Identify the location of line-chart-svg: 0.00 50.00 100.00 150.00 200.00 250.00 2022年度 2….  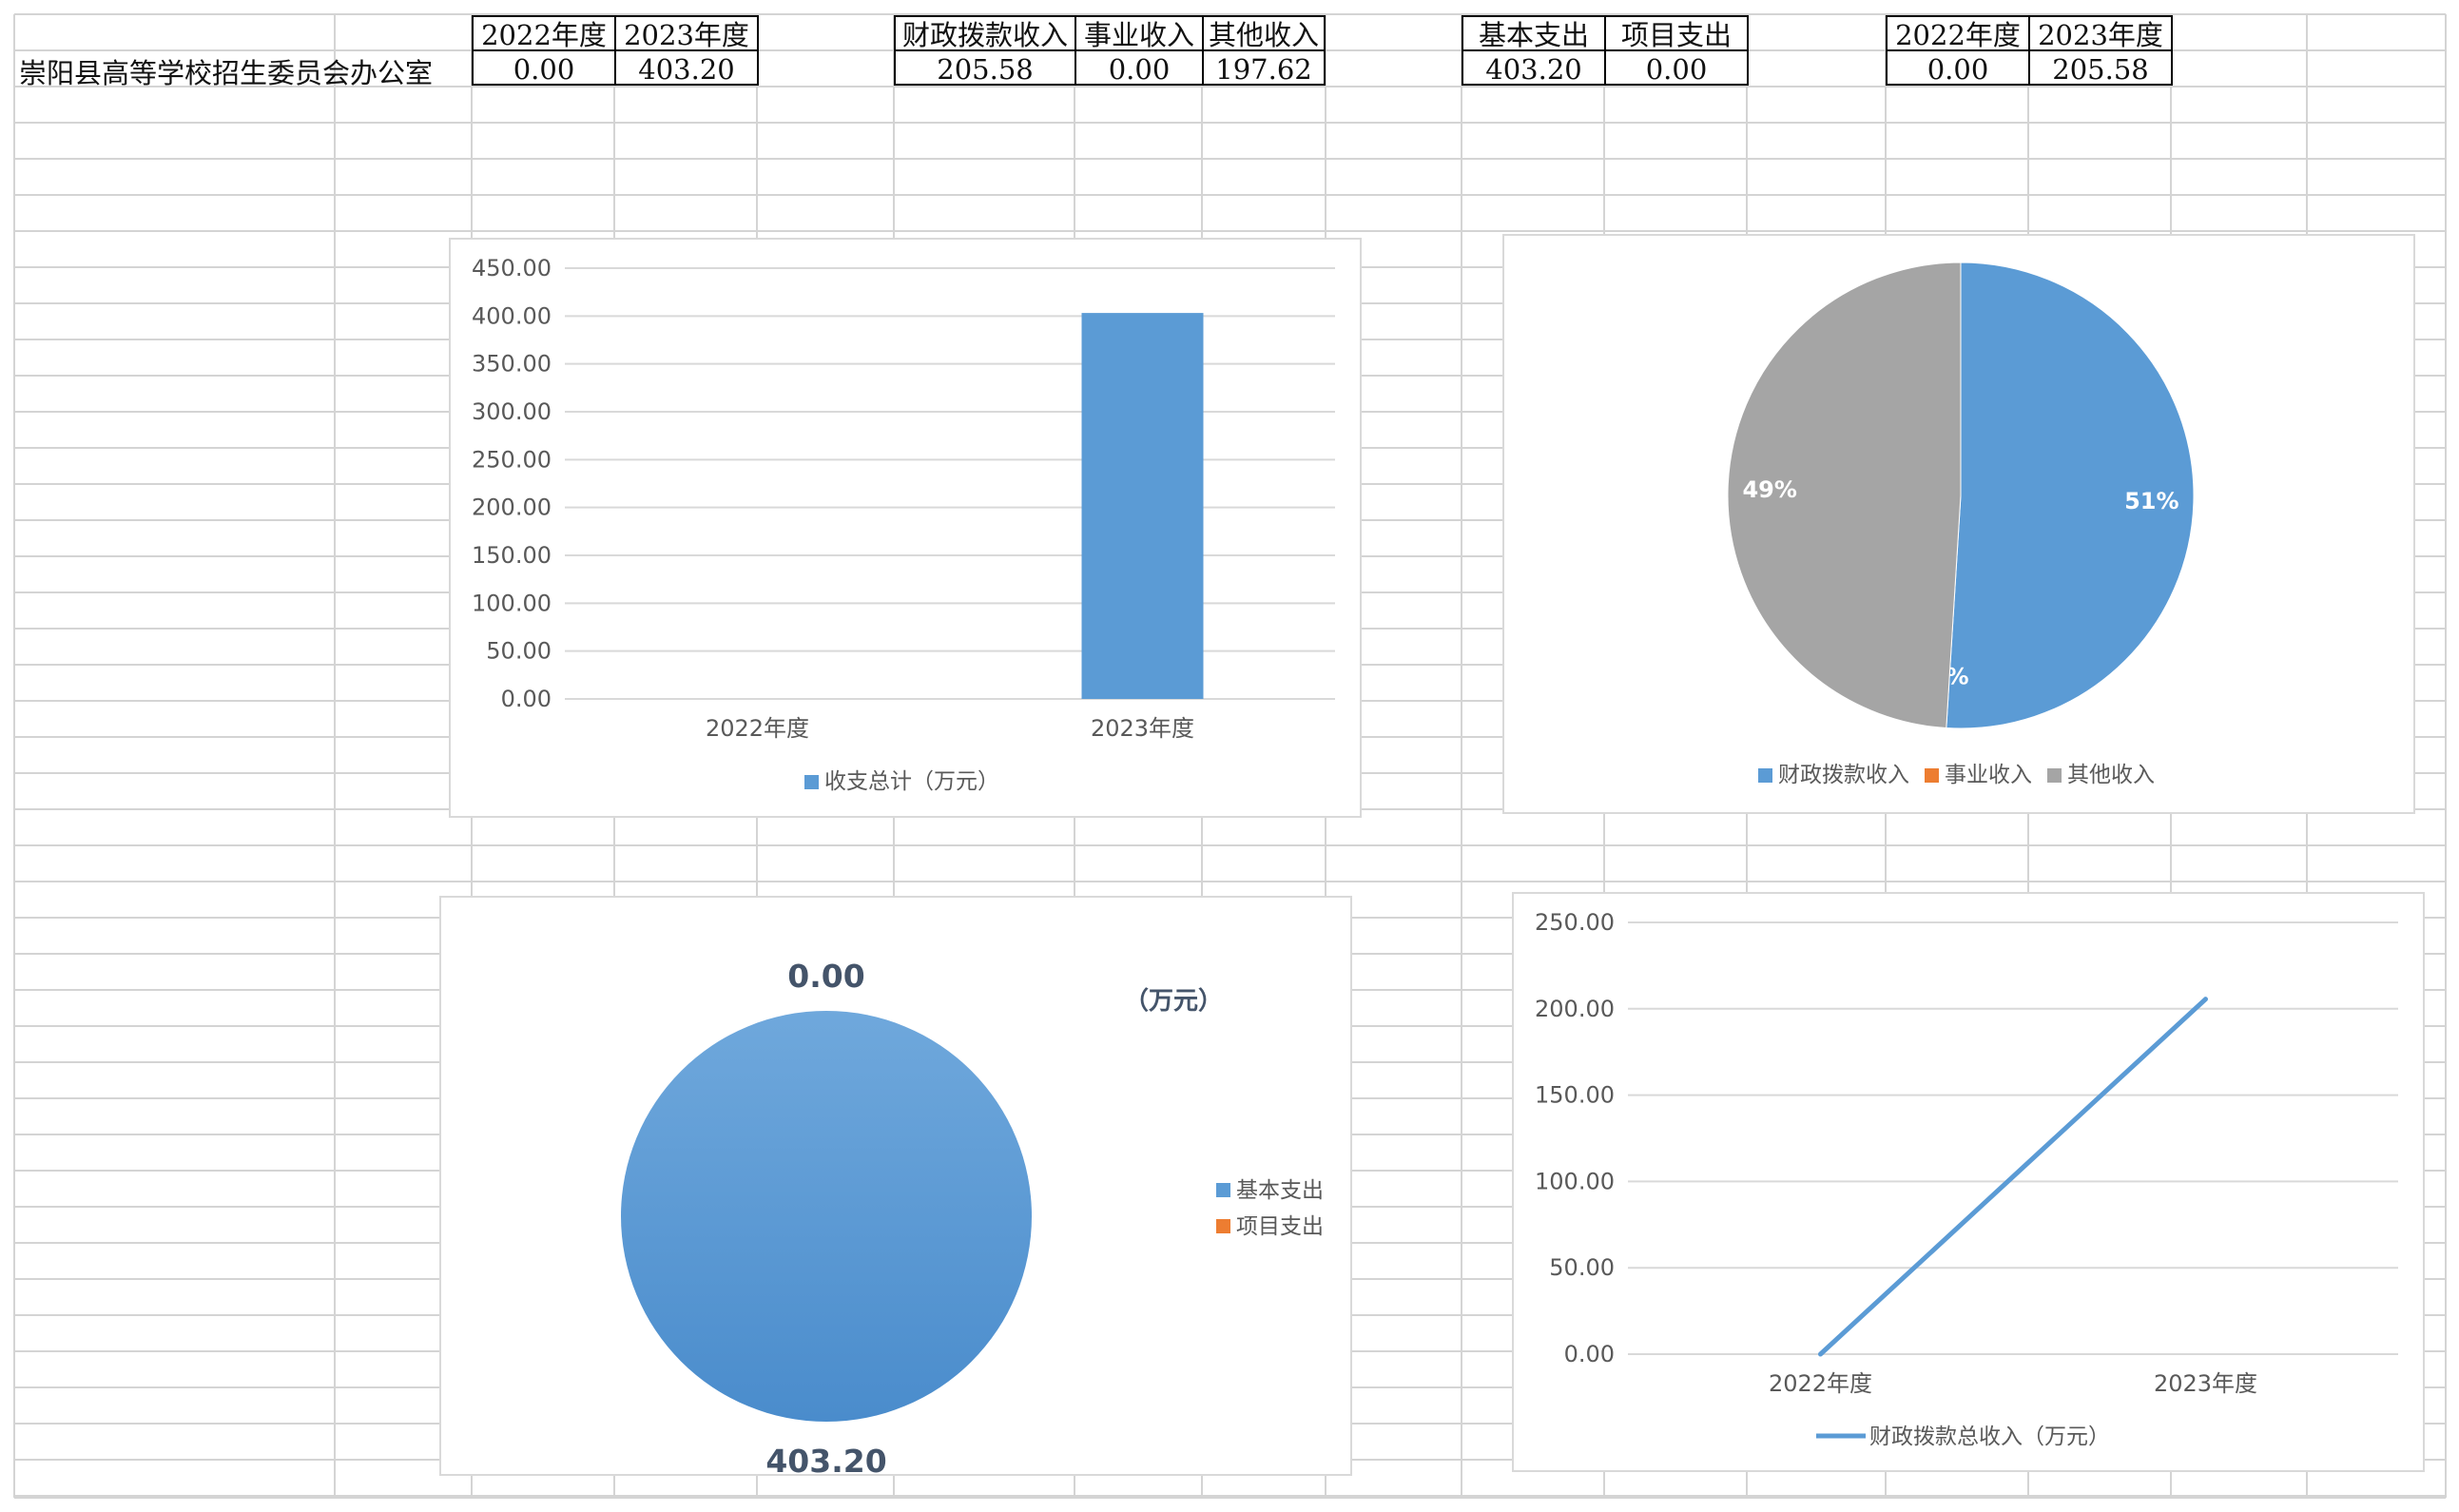
(1966, 1179).